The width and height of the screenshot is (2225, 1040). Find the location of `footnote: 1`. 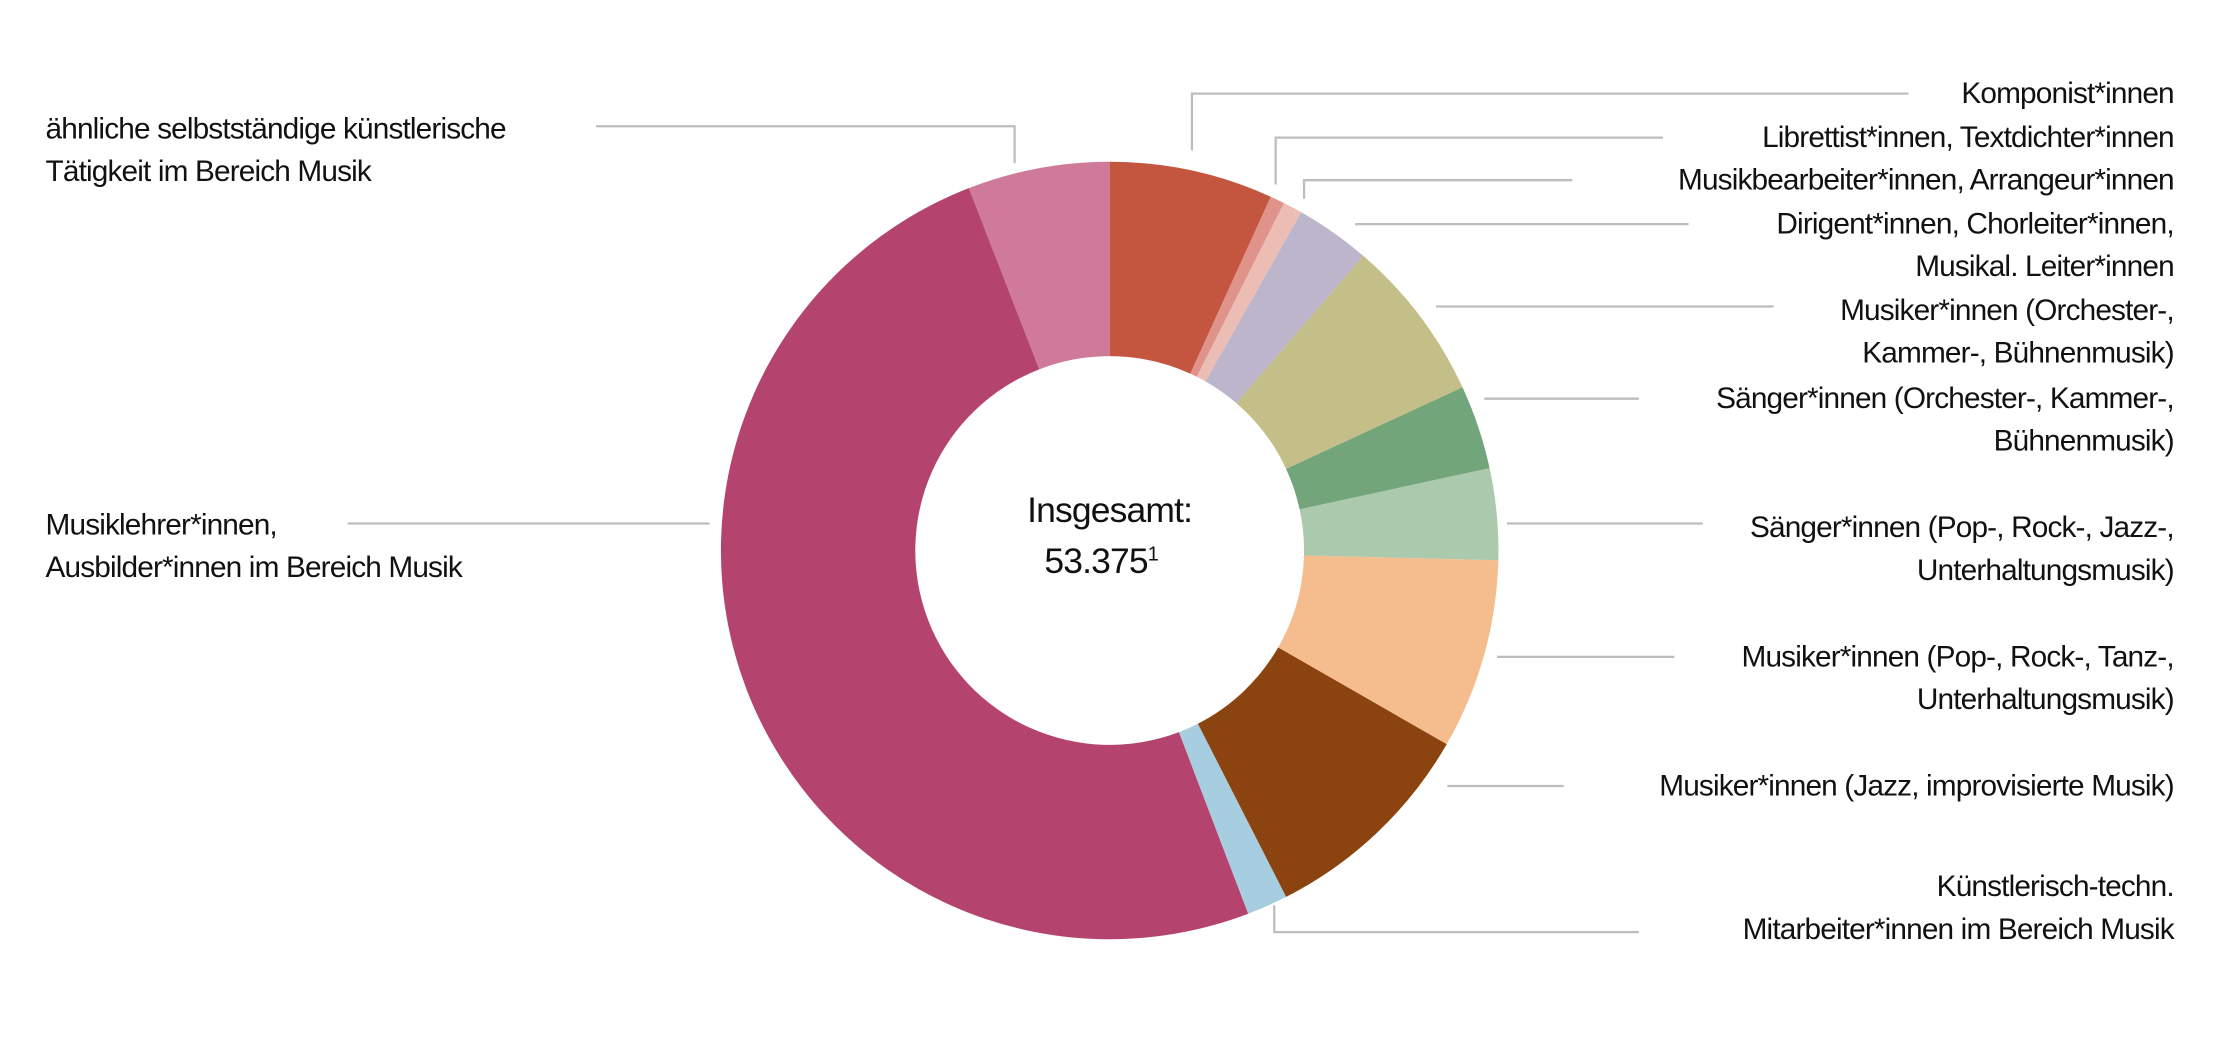

footnote: 1 is located at coordinates (1153, 554).